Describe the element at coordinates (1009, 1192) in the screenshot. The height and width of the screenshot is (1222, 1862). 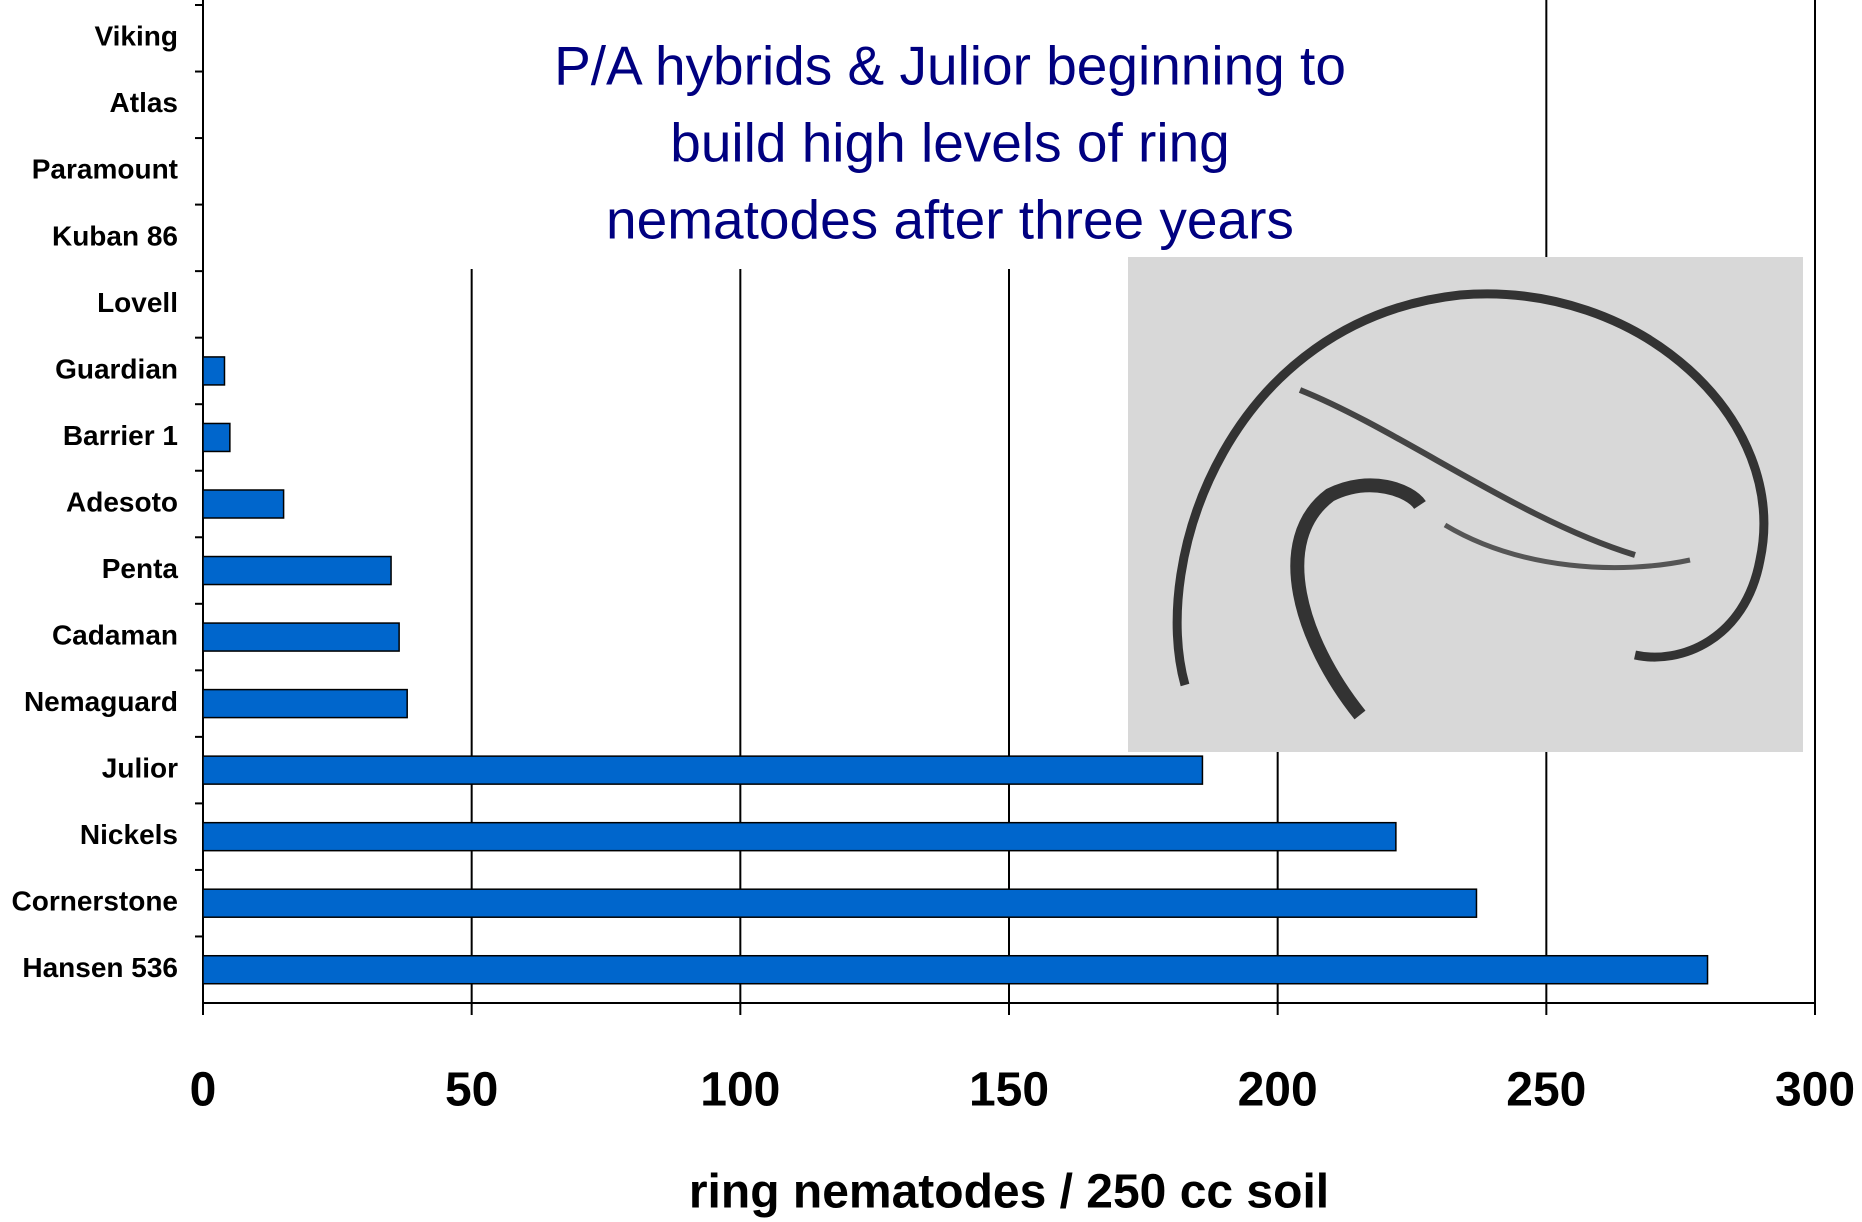
I see `x-axis-label: ring nematodes / 250 cc soil` at that location.